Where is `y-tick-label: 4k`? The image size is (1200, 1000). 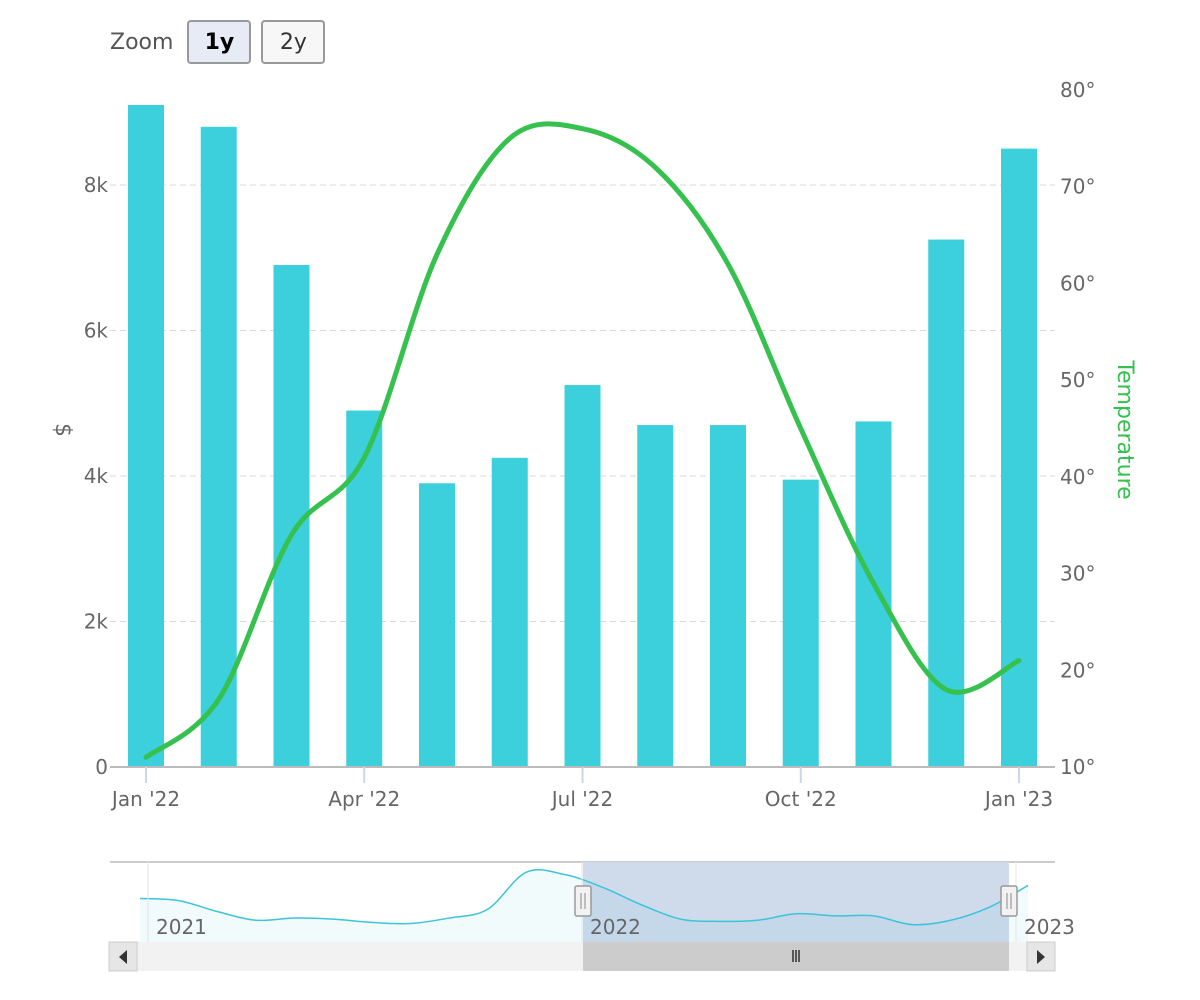
y-tick-label: 4k is located at coordinates (96, 476).